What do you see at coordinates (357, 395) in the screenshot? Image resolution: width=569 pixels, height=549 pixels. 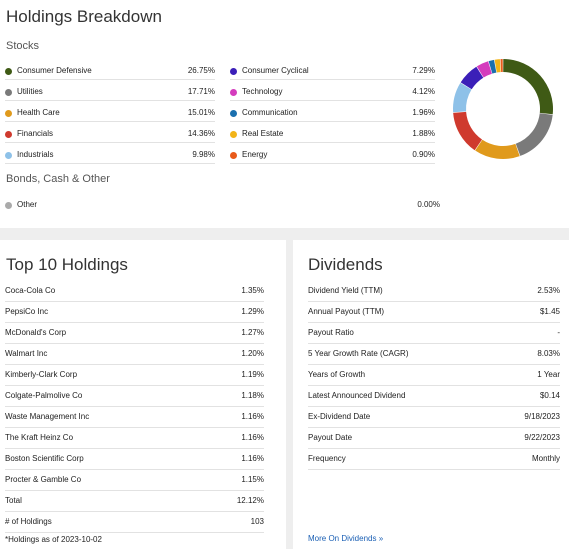 I see `row-label: Latest Announced Dividend` at bounding box center [357, 395].